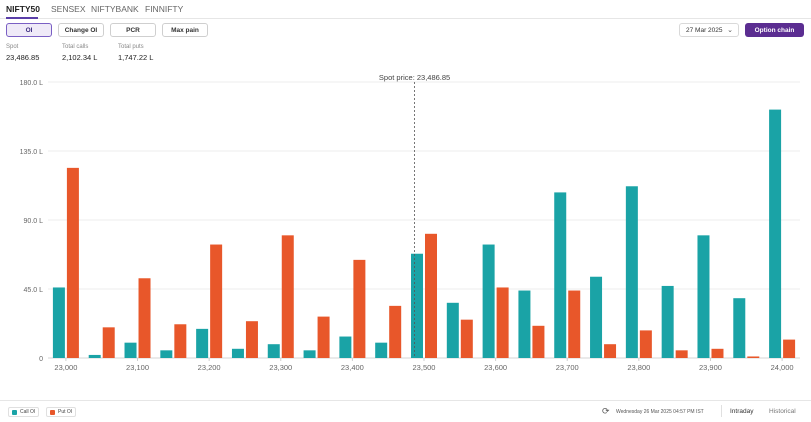  I want to click on tab-sensex: SENSEX, so click(68, 9).